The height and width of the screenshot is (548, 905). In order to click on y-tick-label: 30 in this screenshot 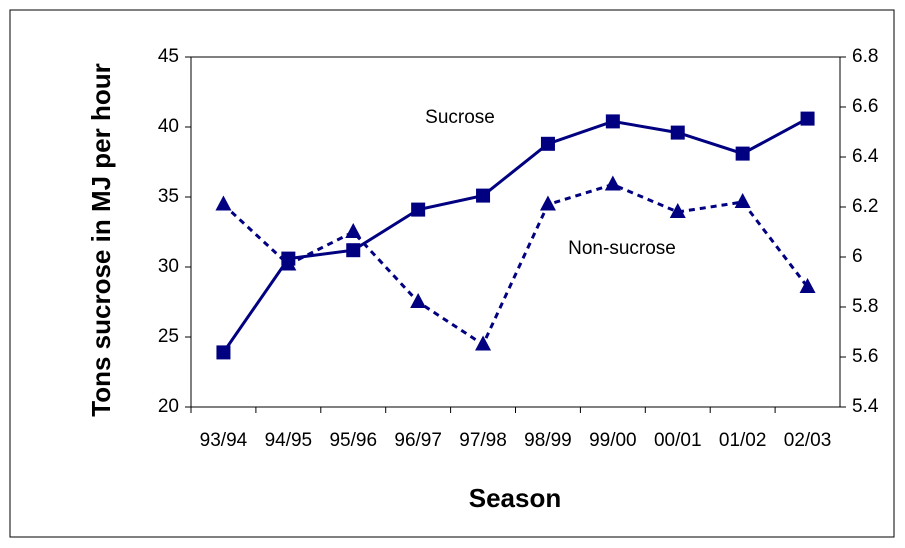, I will do `click(168, 266)`.